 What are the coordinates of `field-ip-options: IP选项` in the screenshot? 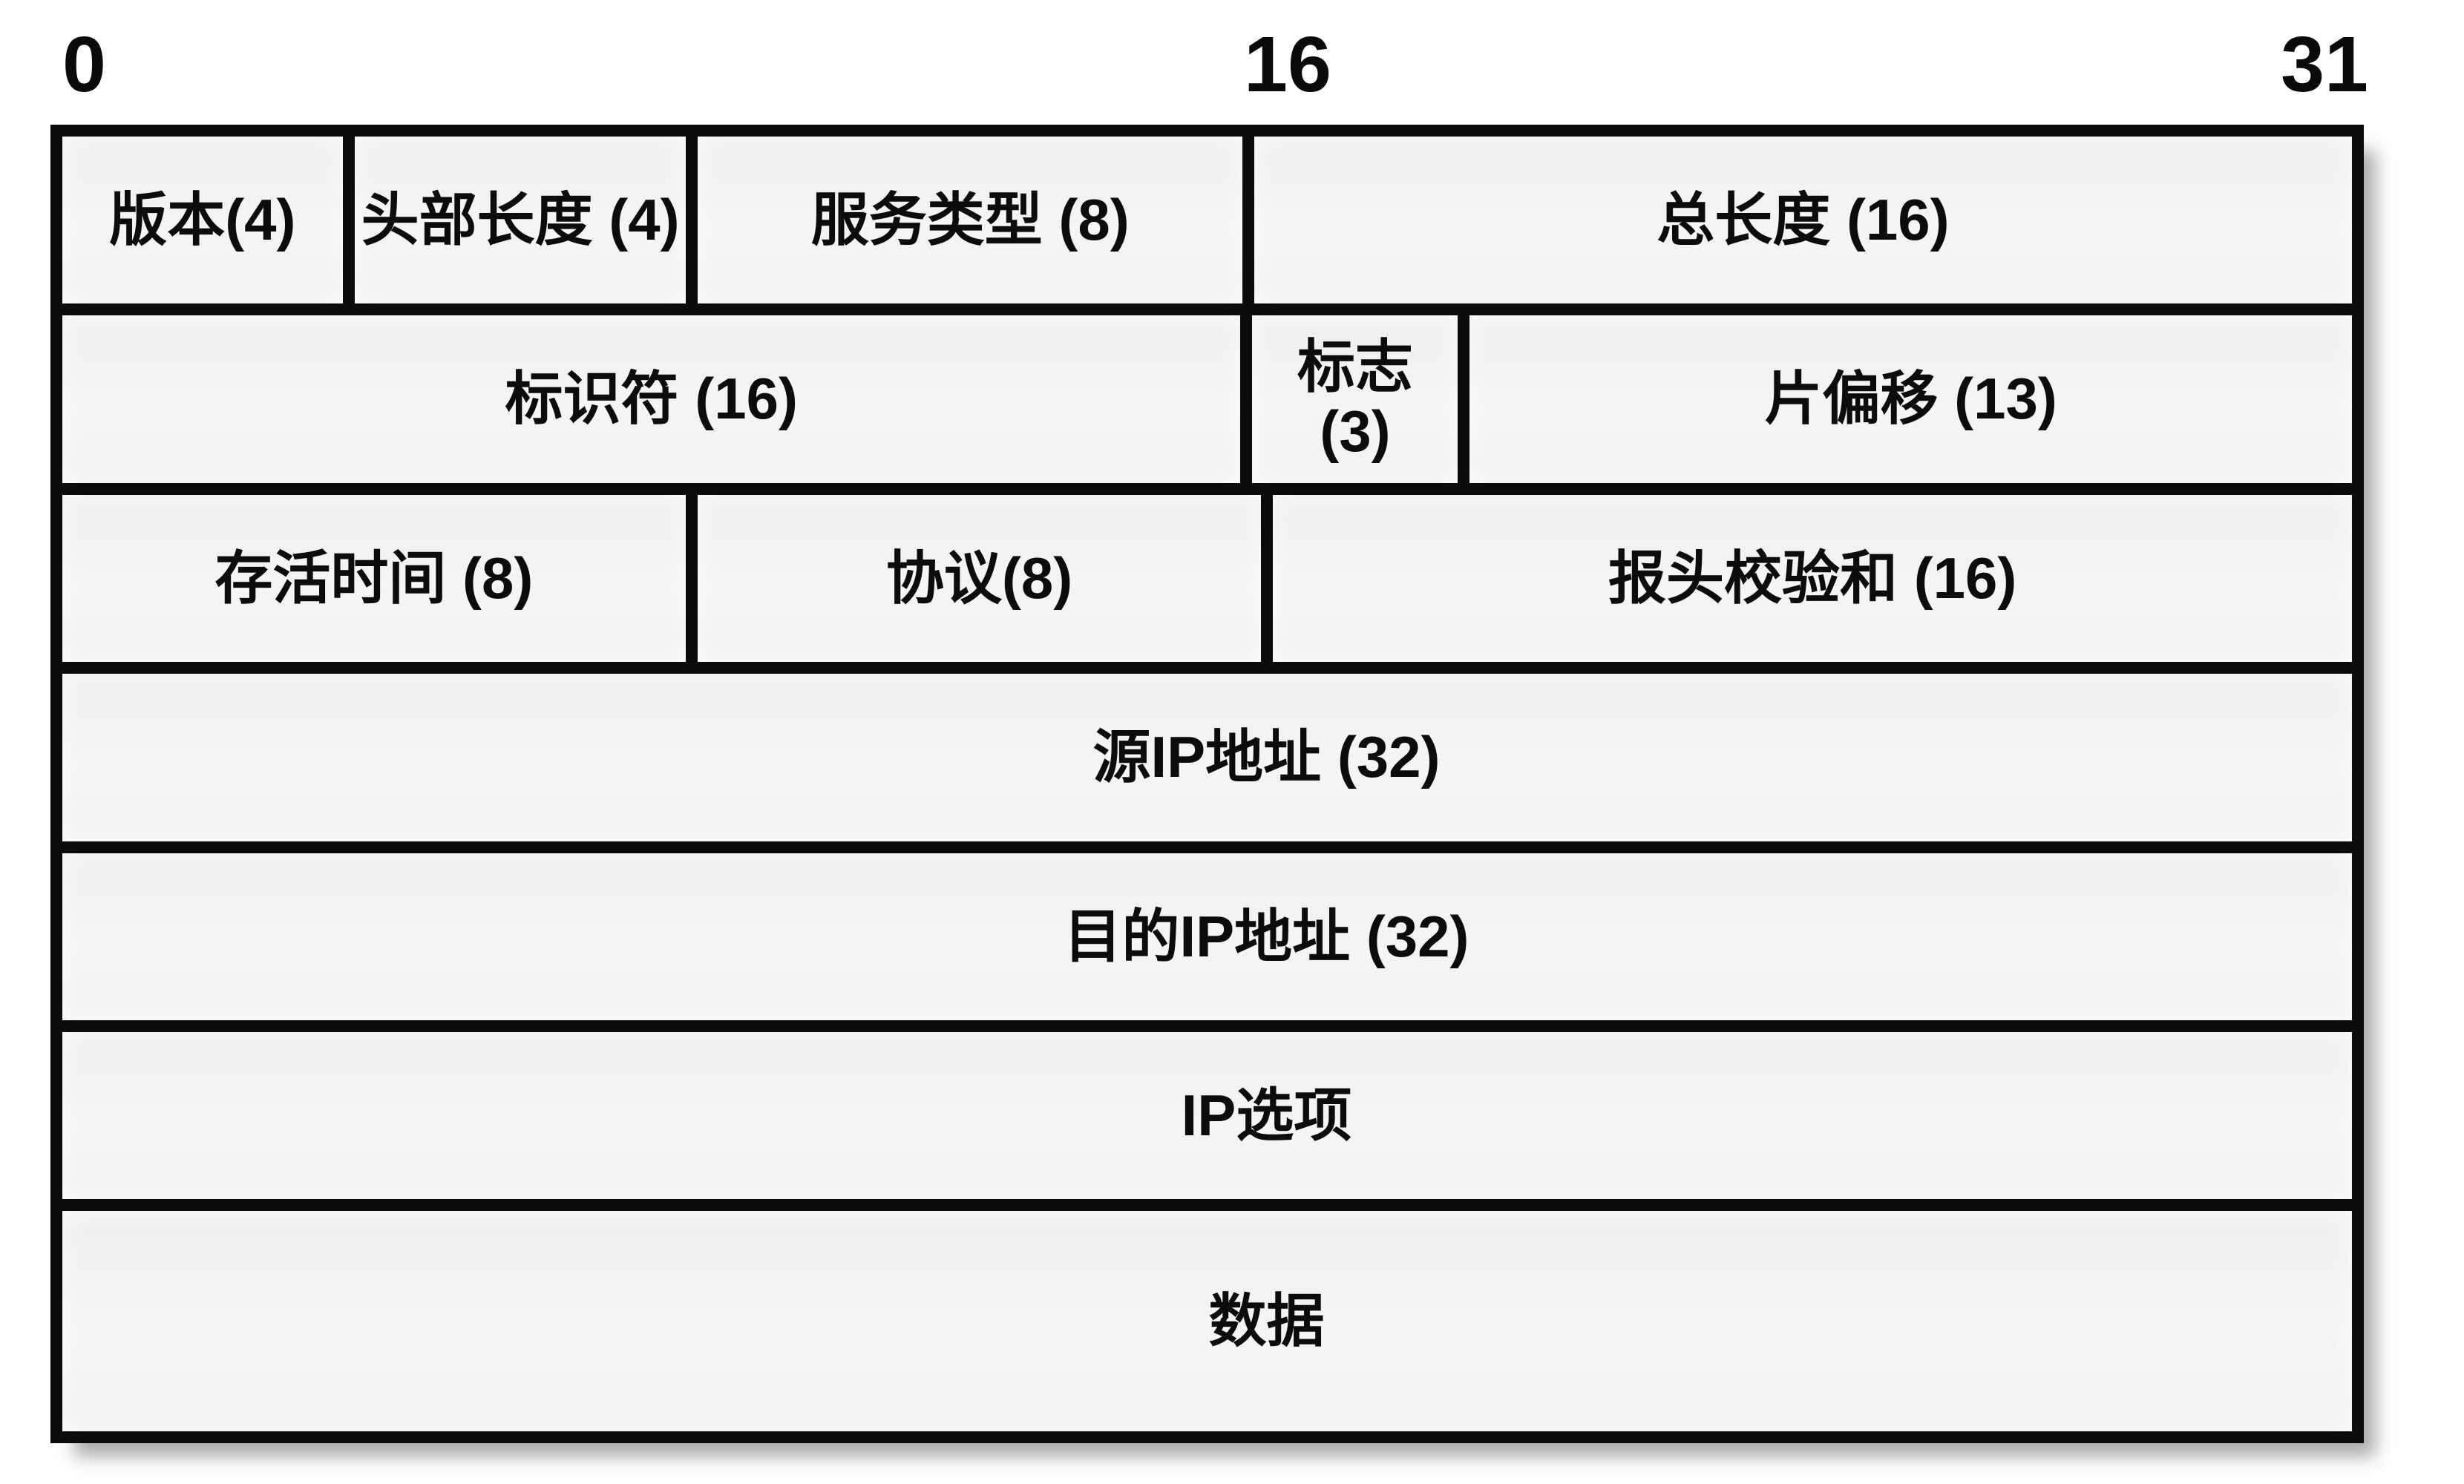 It's located at (1207, 1116).